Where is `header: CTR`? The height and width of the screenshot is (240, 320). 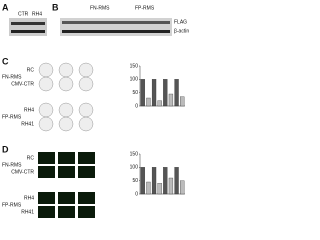 header: CTR is located at coordinates (23, 14).